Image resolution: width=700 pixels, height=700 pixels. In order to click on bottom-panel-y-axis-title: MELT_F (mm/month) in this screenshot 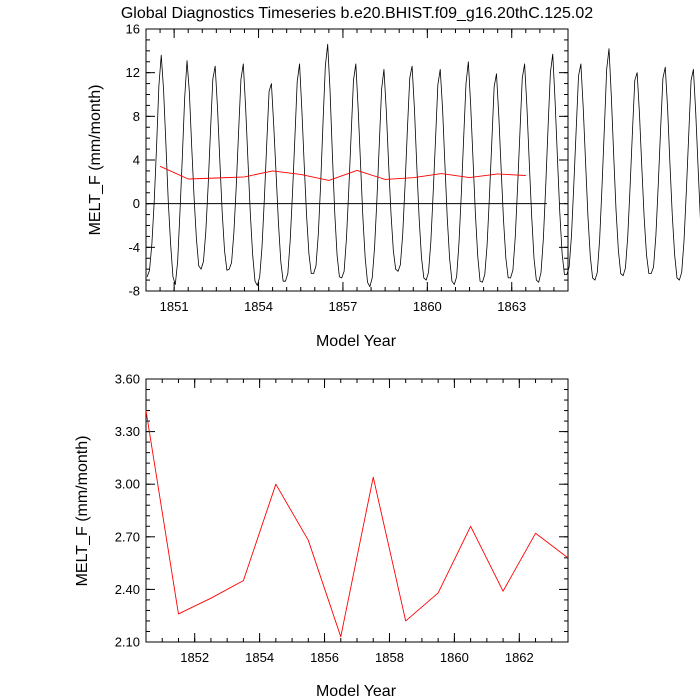, I will do `click(82, 511)`.